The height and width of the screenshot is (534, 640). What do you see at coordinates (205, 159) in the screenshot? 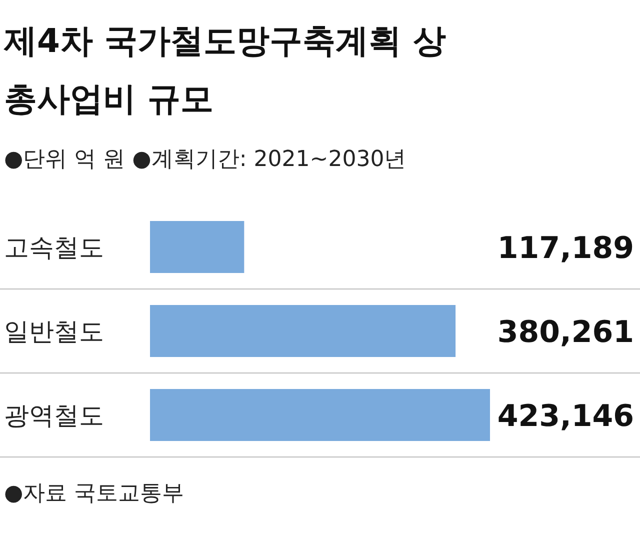
I see `subtitle: ●단위 억 원 ●계획기간: 2021~2030년` at bounding box center [205, 159].